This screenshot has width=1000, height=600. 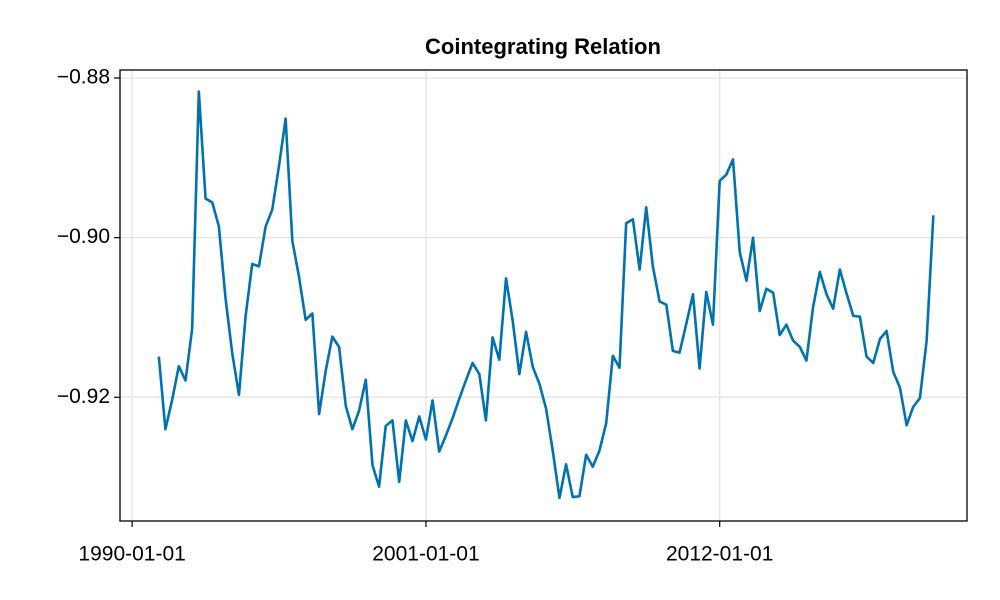 What do you see at coordinates (131, 554) in the screenshot?
I see `x-tick-label: 1990-01-01` at bounding box center [131, 554].